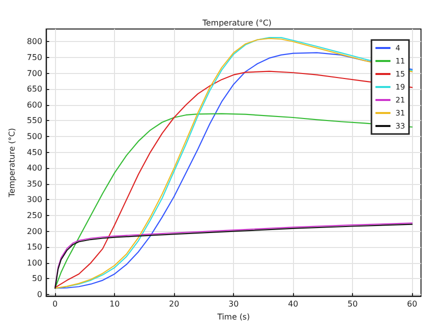 This screenshot has height=326, width=434. I want to click on y-tick-label: 100, so click(34, 263).